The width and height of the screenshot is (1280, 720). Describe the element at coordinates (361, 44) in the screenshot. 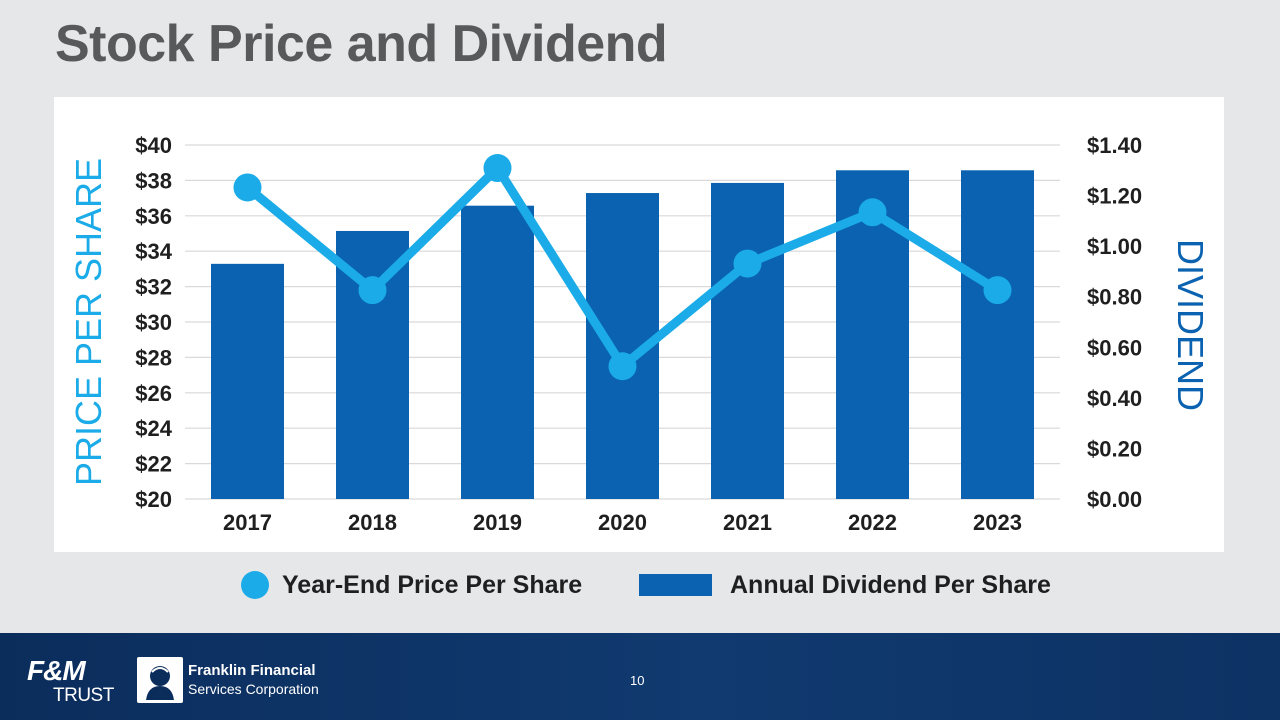

I see `slide-title: Stock Price and Dividend` at that location.